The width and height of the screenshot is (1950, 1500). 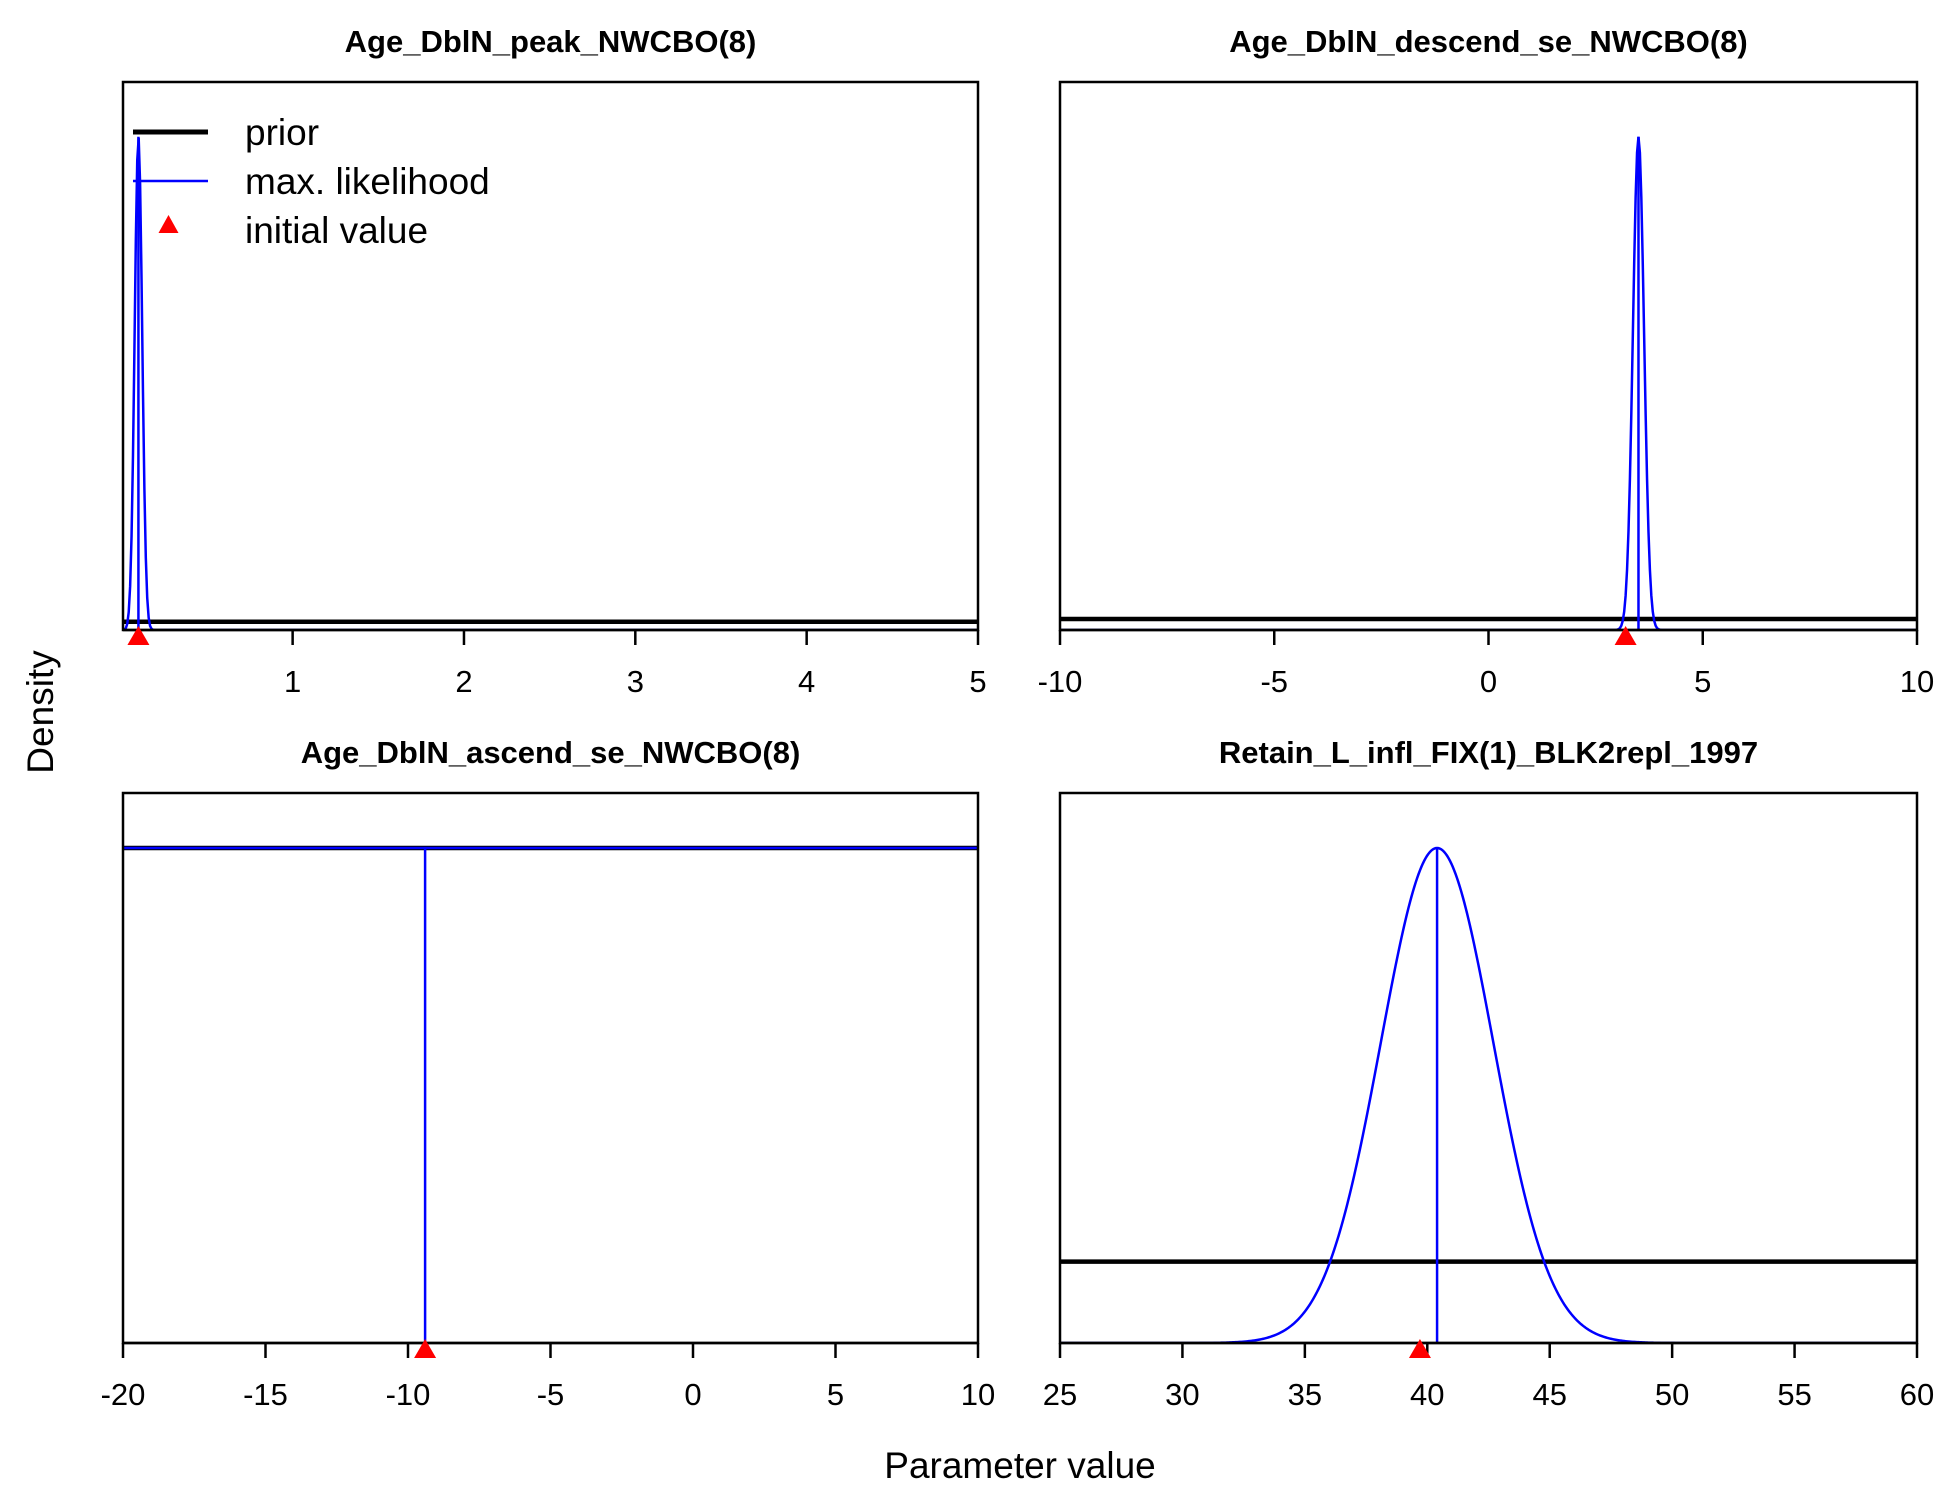 What do you see at coordinates (1488, 752) in the screenshot?
I see `panel-title: Retain_L_infl_FIX(1)_BLK2repl_1997` at bounding box center [1488, 752].